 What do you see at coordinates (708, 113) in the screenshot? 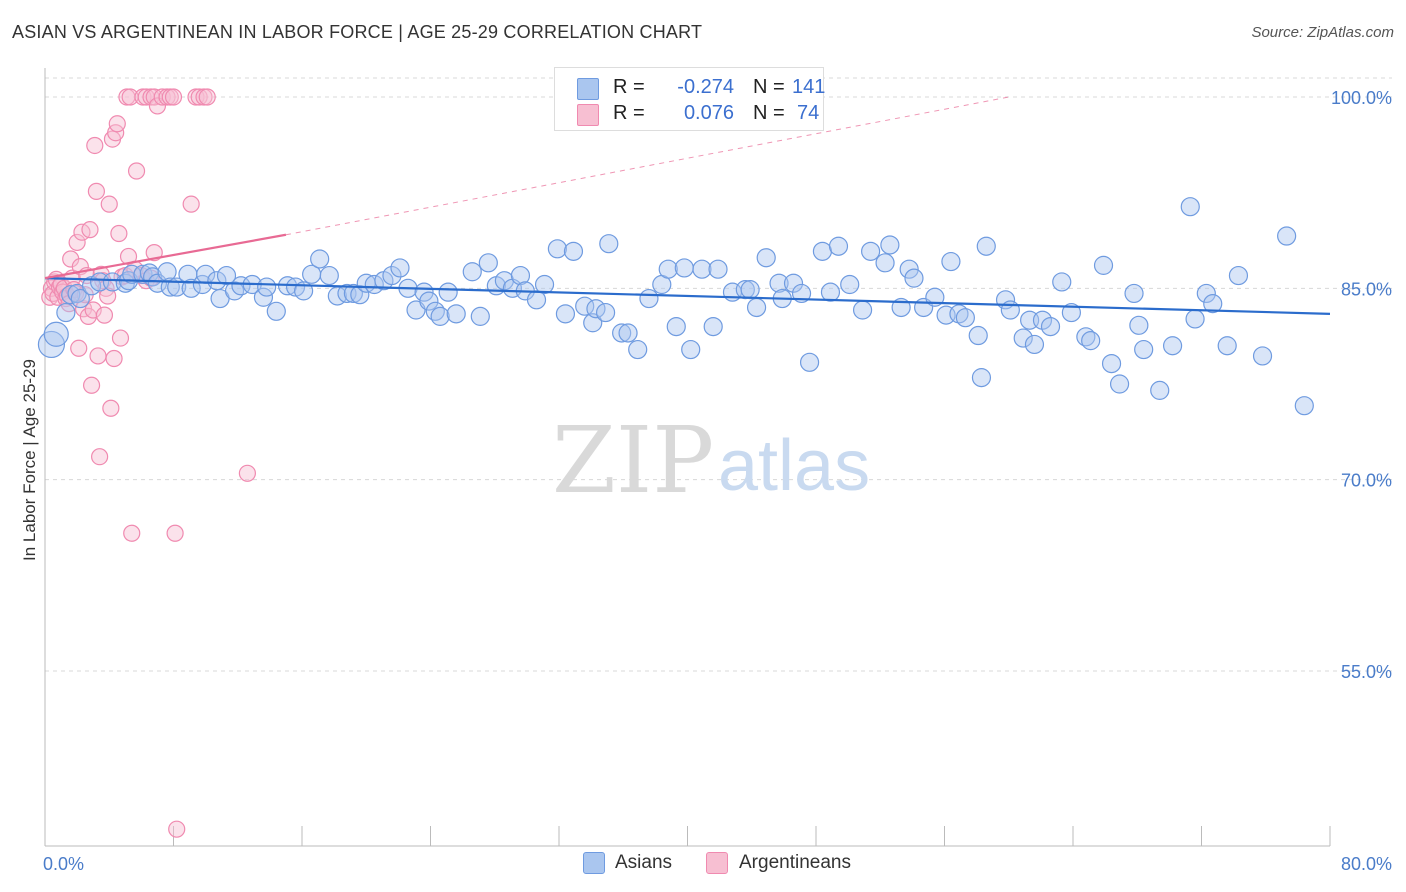
I see `legend-r-value: 0.076` at bounding box center [708, 113].